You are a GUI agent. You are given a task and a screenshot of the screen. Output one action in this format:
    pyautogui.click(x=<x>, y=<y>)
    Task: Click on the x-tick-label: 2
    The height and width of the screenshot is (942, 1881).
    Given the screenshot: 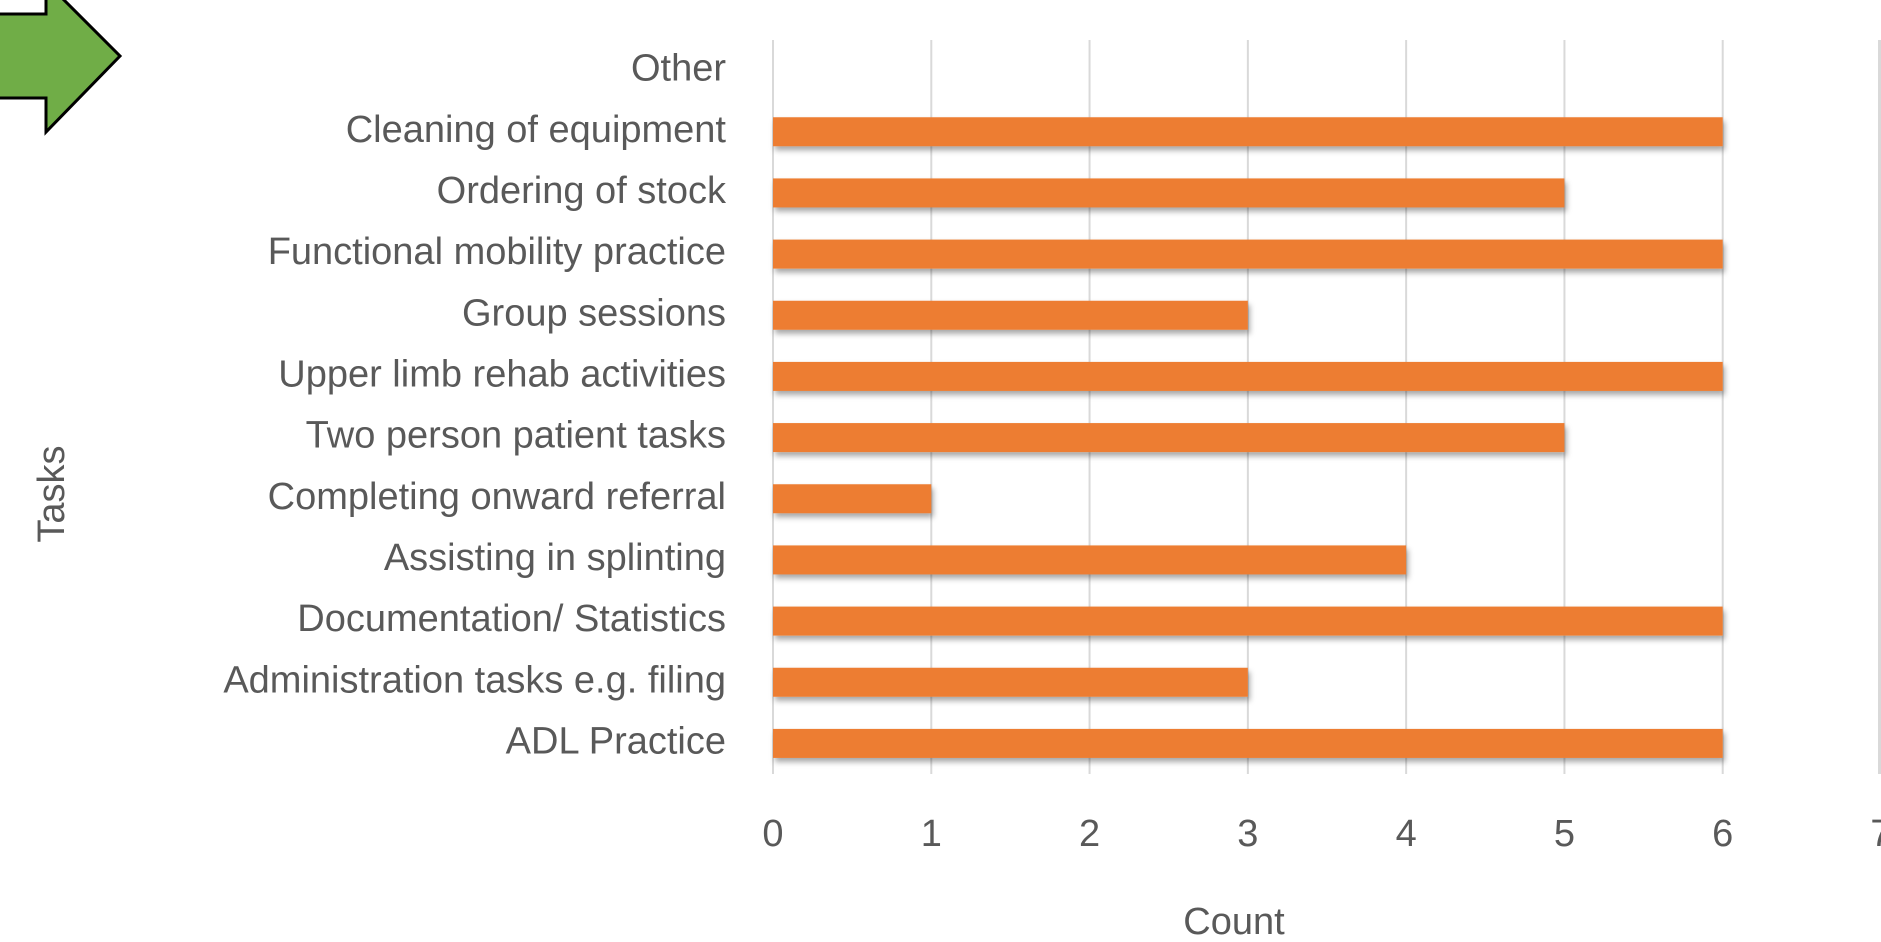 What is the action you would take?
    pyautogui.click(x=1089, y=834)
    